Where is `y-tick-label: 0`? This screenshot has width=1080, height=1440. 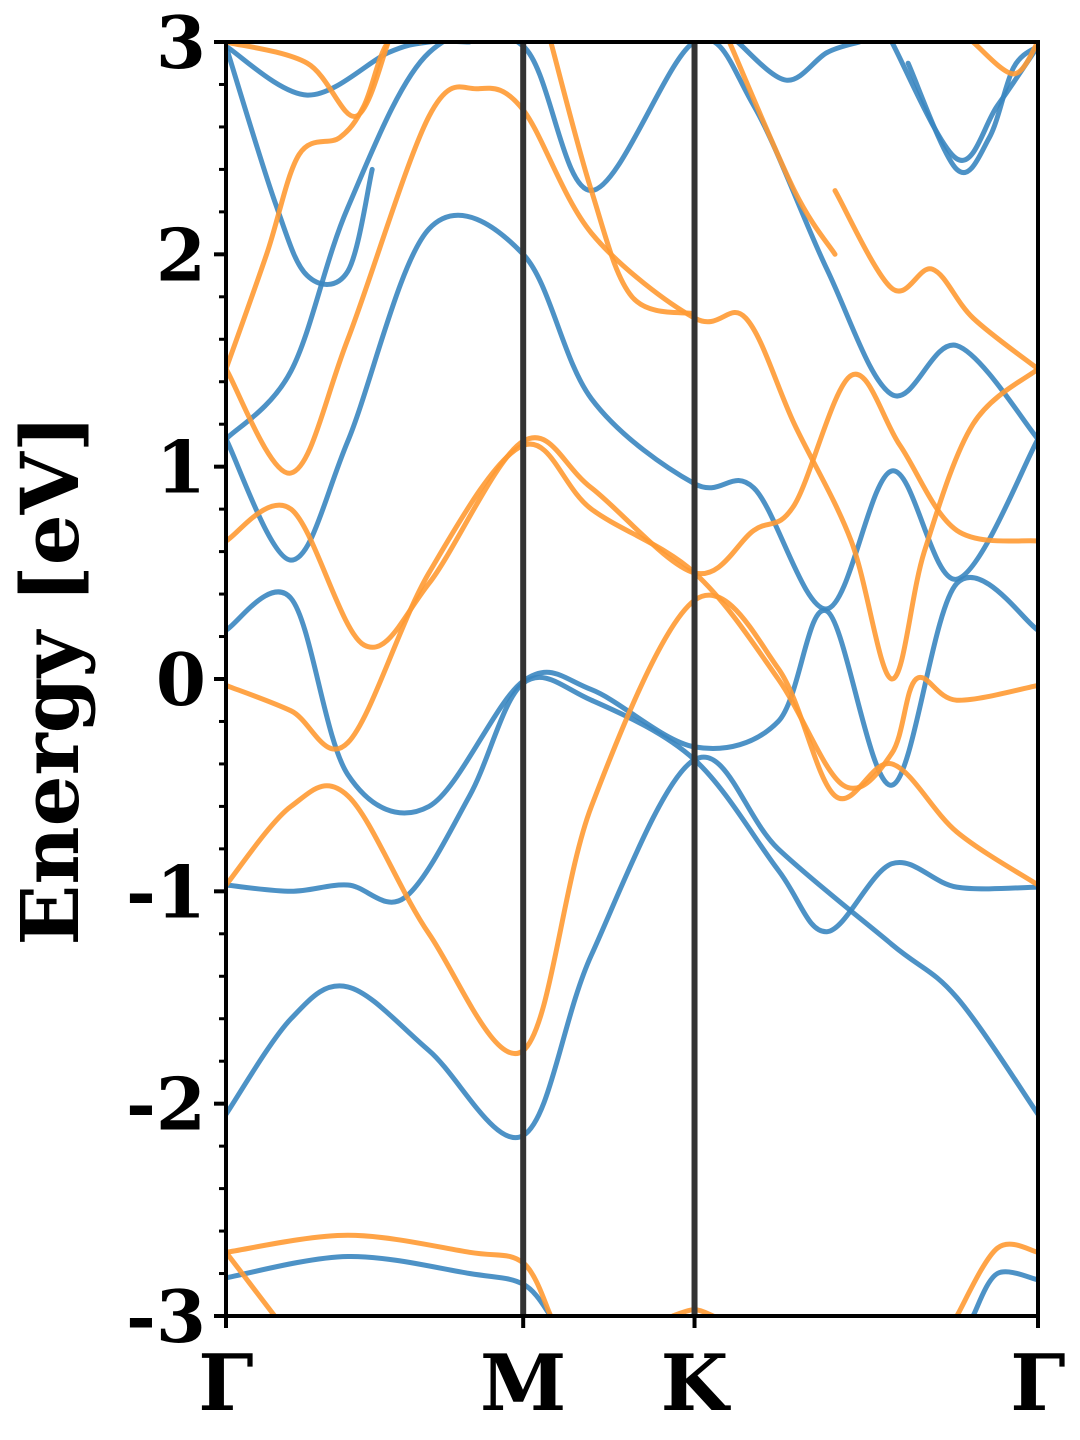 y-tick-label: 0 is located at coordinates (181, 679).